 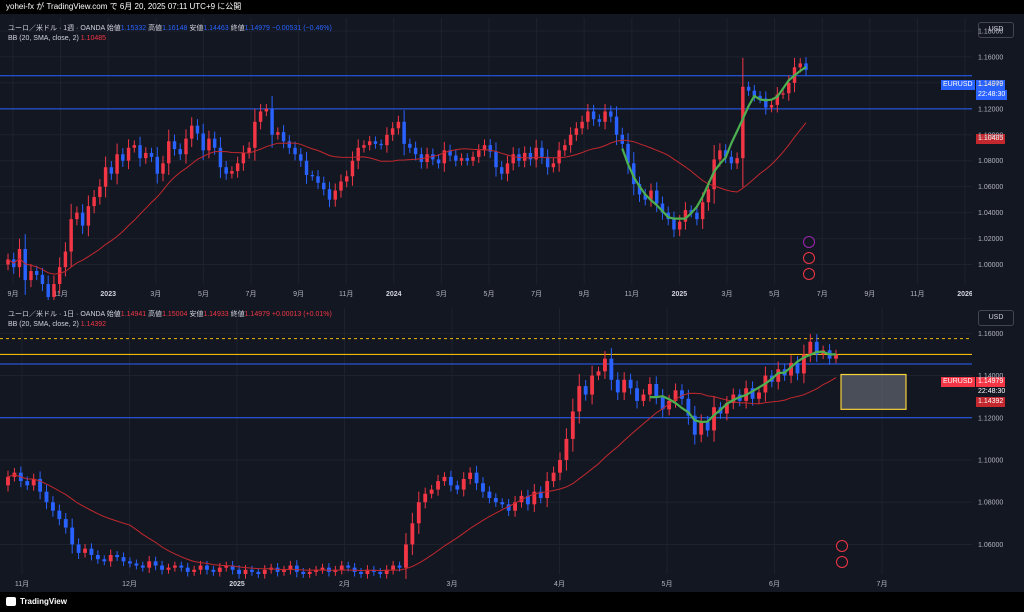 What do you see at coordinates (990, 31) in the screenshot?
I see `weekly-y-tick: 1.18000` at bounding box center [990, 31].